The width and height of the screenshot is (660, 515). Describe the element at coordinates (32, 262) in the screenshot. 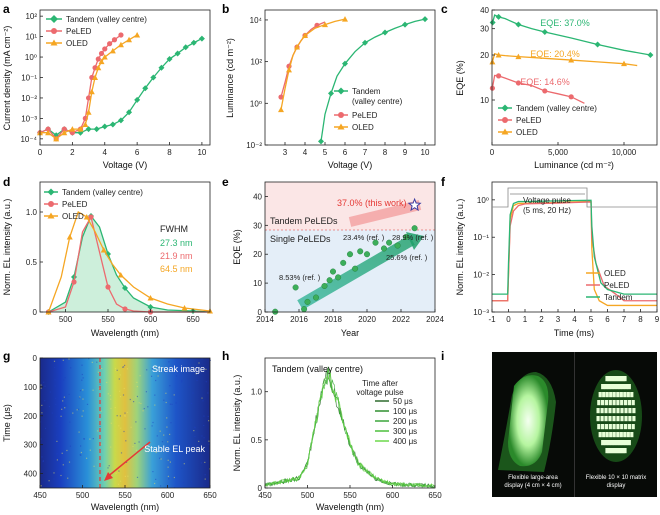

I see `d-ytick-label-1: 0.5` at that location.